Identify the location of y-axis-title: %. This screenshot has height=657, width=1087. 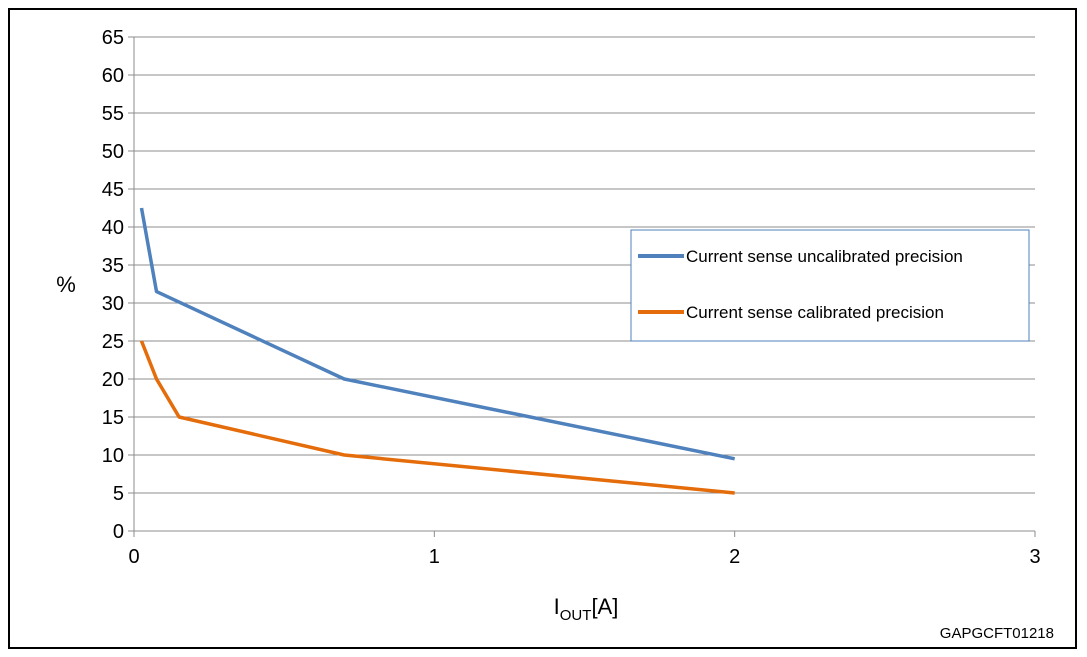
(66, 284).